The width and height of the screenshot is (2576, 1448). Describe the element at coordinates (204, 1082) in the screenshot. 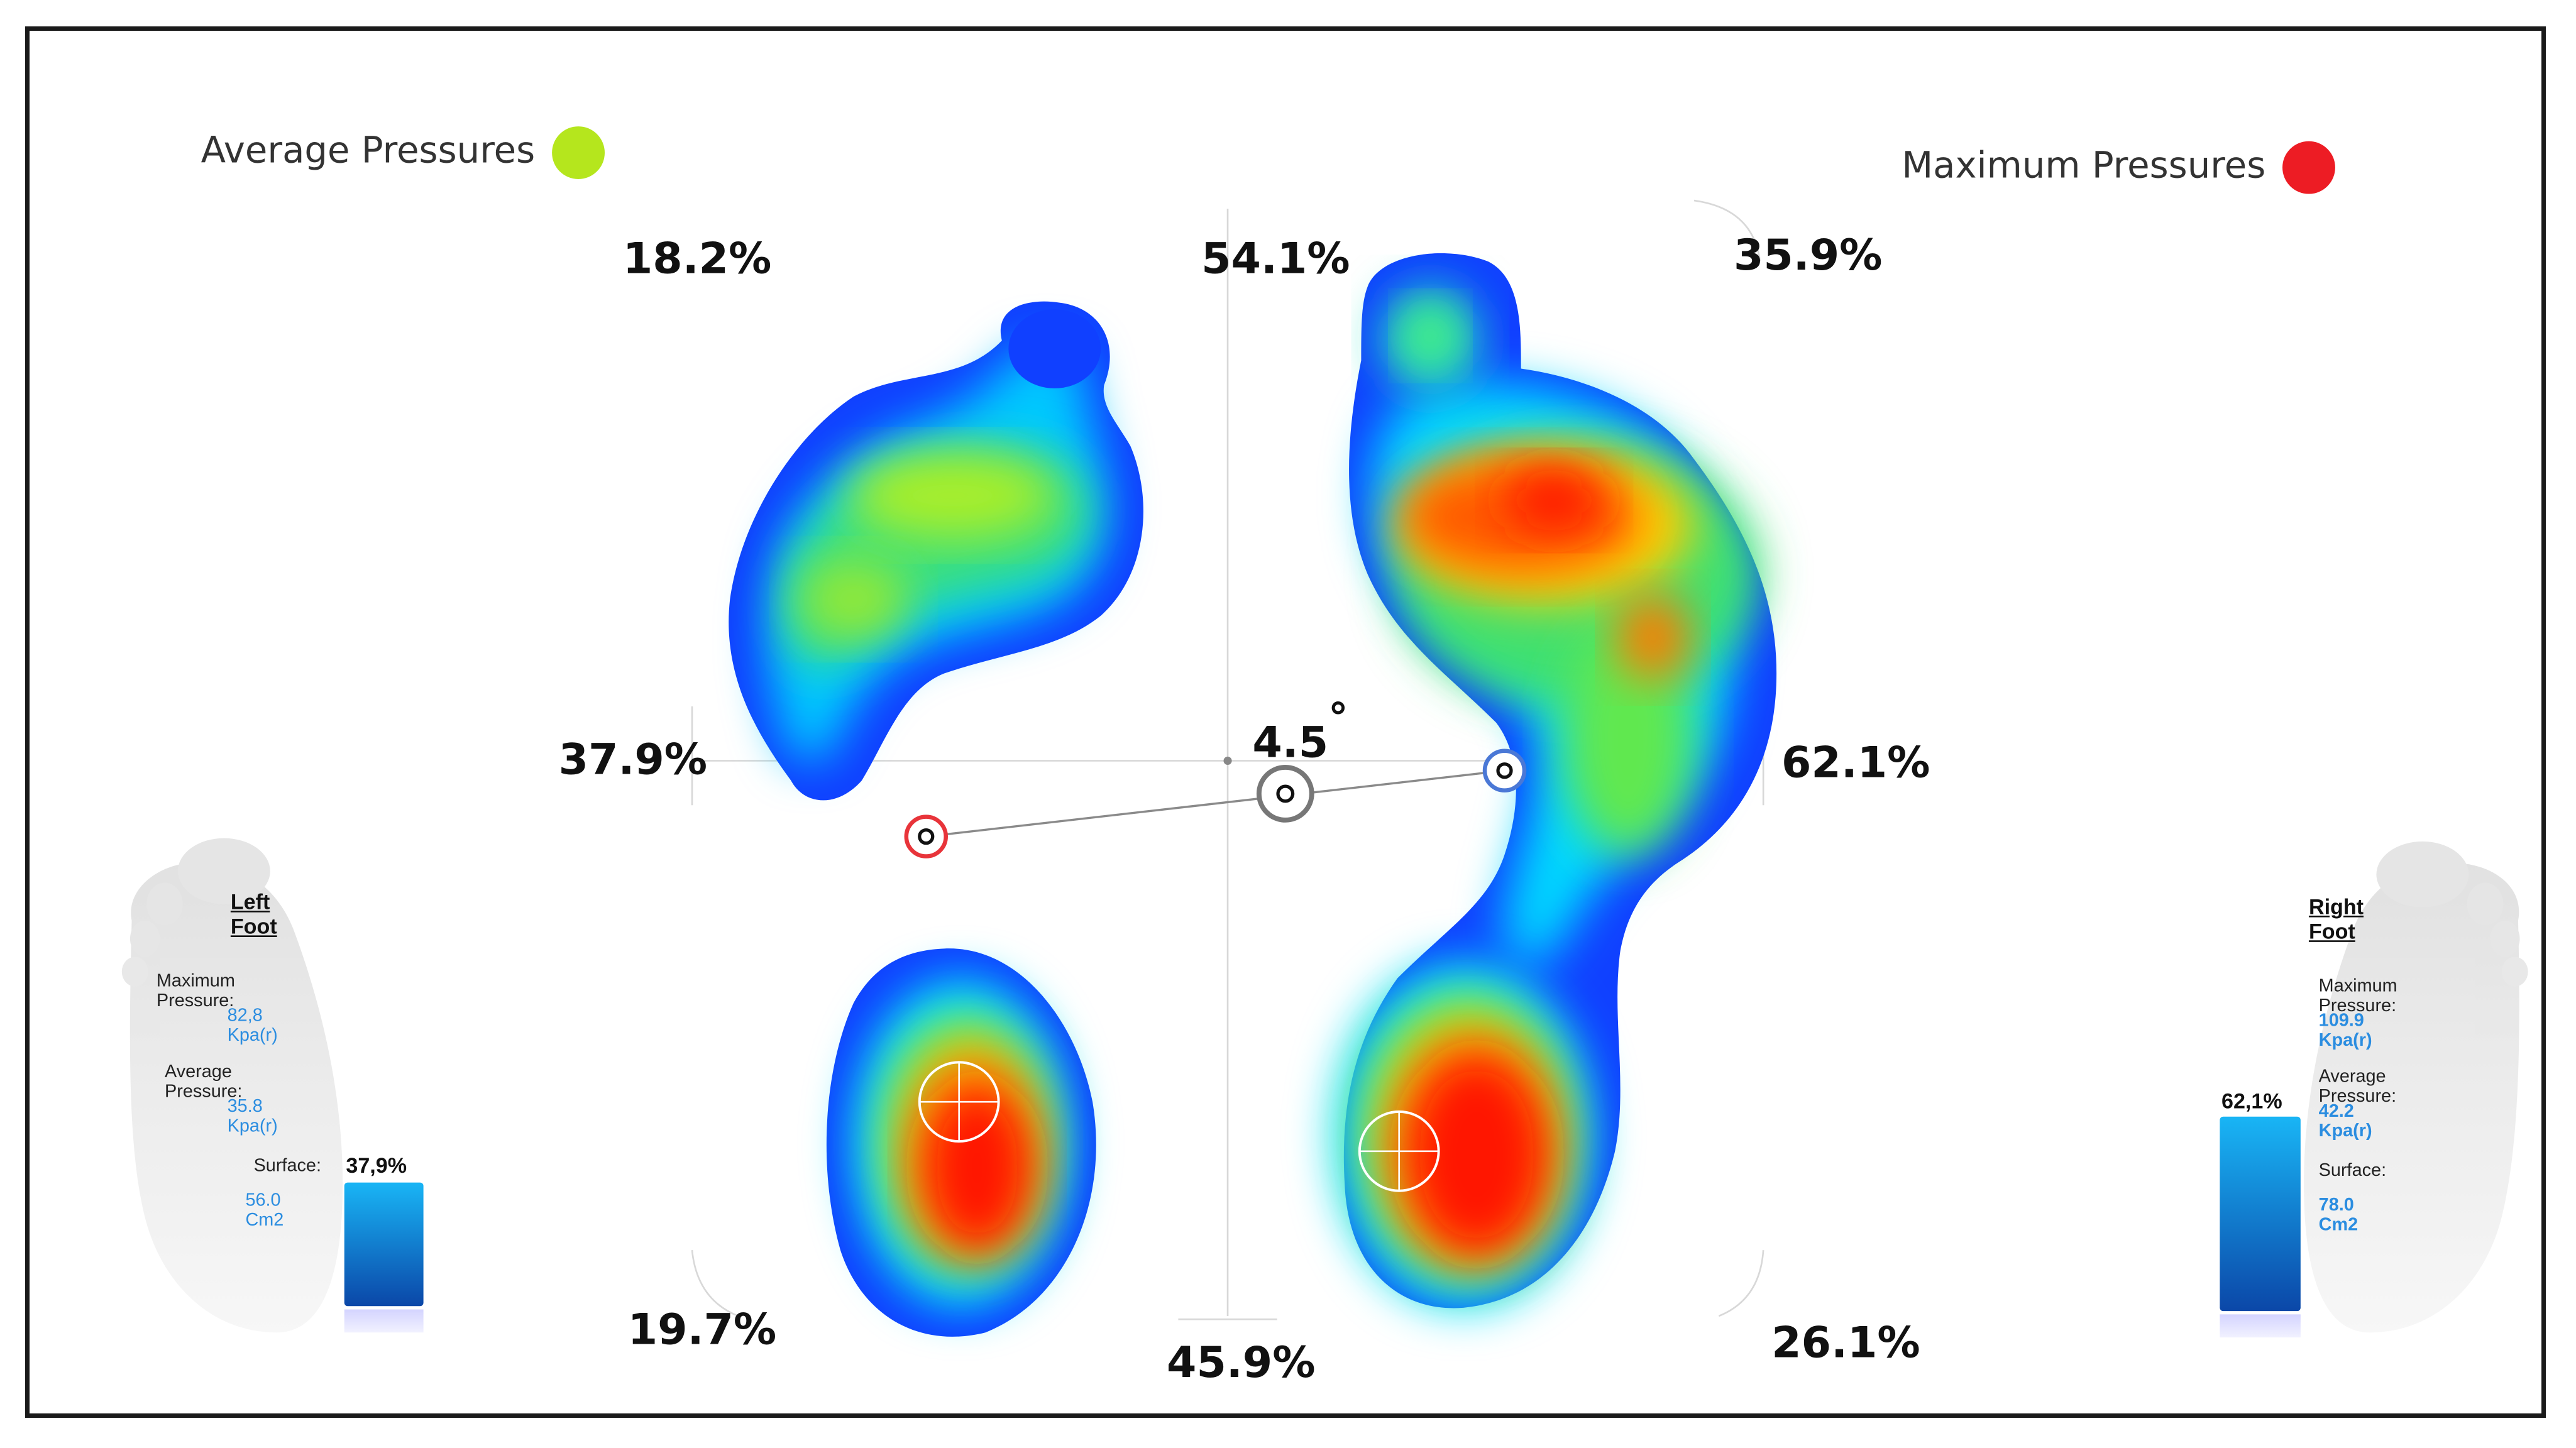

I see `left-avg-pressure-label: Average Pressure:` at that location.